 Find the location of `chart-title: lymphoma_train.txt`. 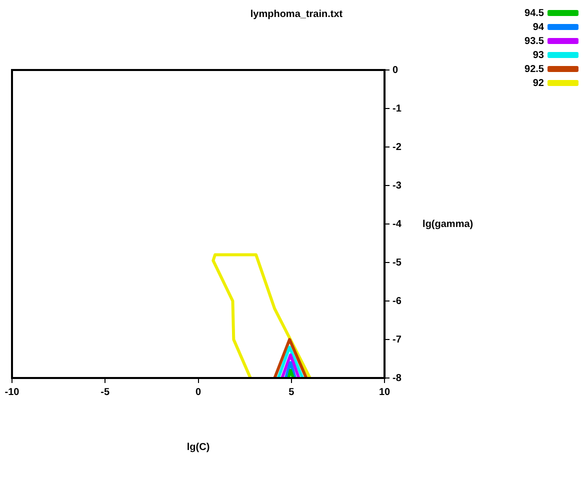

chart-title: lymphoma_train.txt is located at coordinates (297, 14).